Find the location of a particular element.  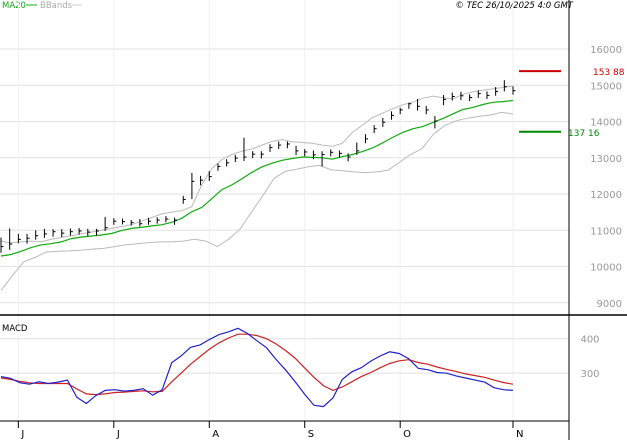

macd-axis: 300 400 is located at coordinates (589, 357).